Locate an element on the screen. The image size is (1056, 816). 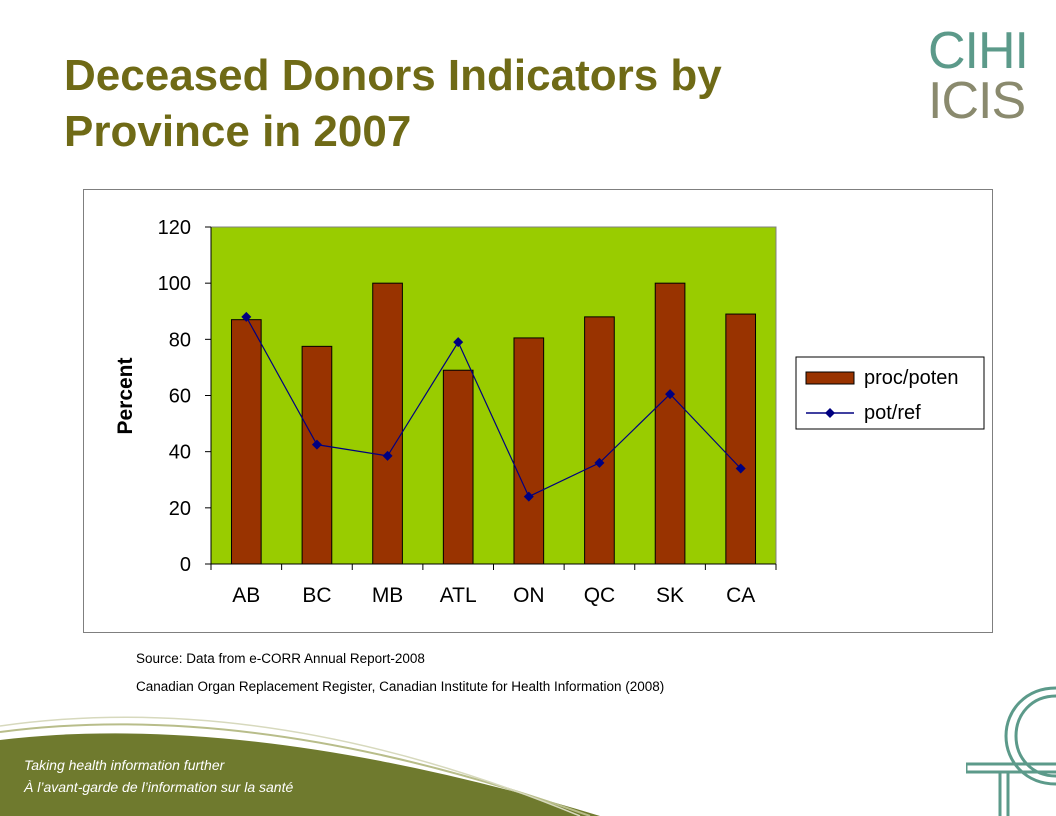
bar-ab is located at coordinates (246, 442).